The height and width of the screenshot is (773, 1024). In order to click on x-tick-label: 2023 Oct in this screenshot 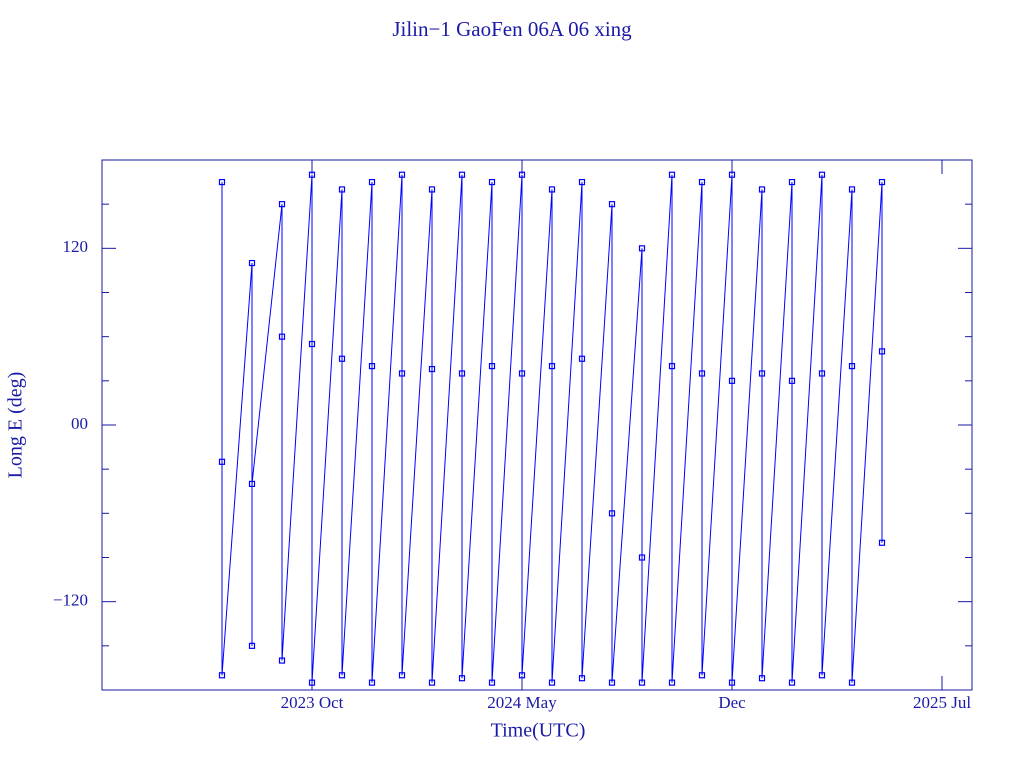, I will do `click(312, 702)`.